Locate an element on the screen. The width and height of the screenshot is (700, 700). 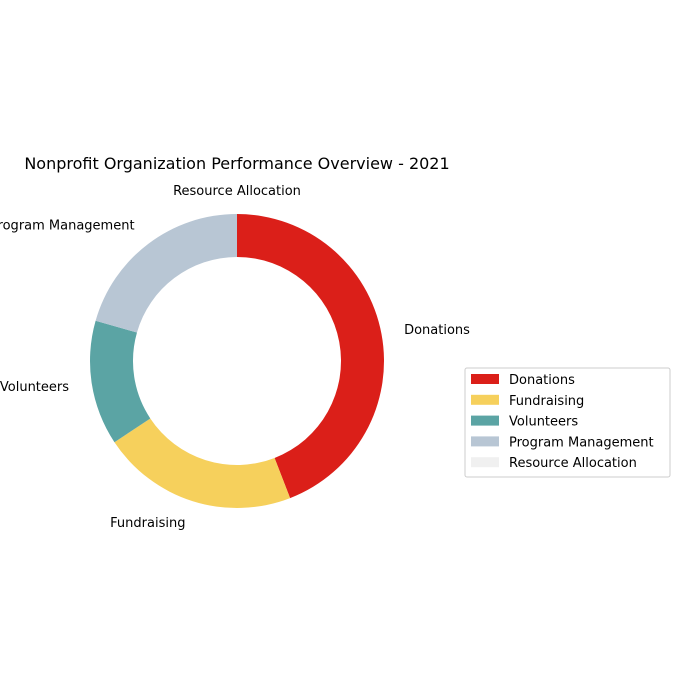
slice-label-resource-allocation: Resource Allocation is located at coordinates (237, 191).